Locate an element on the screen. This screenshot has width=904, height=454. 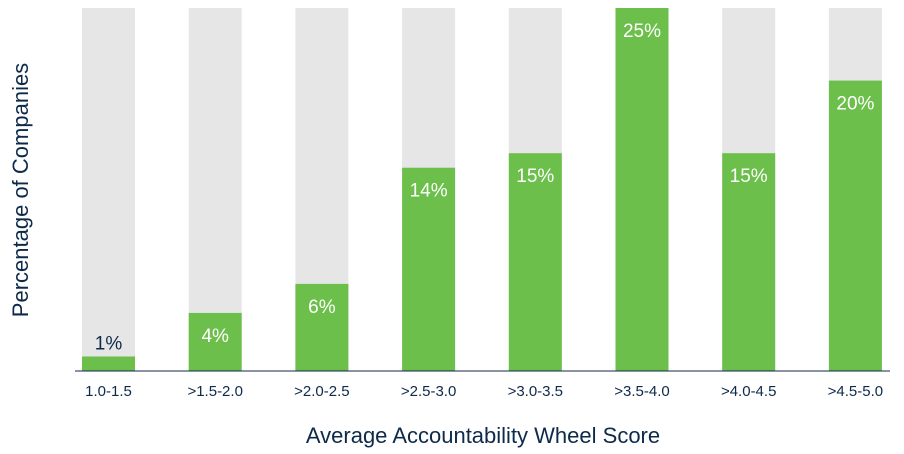
x-tick-label: >4.5-5.0 is located at coordinates (855, 391).